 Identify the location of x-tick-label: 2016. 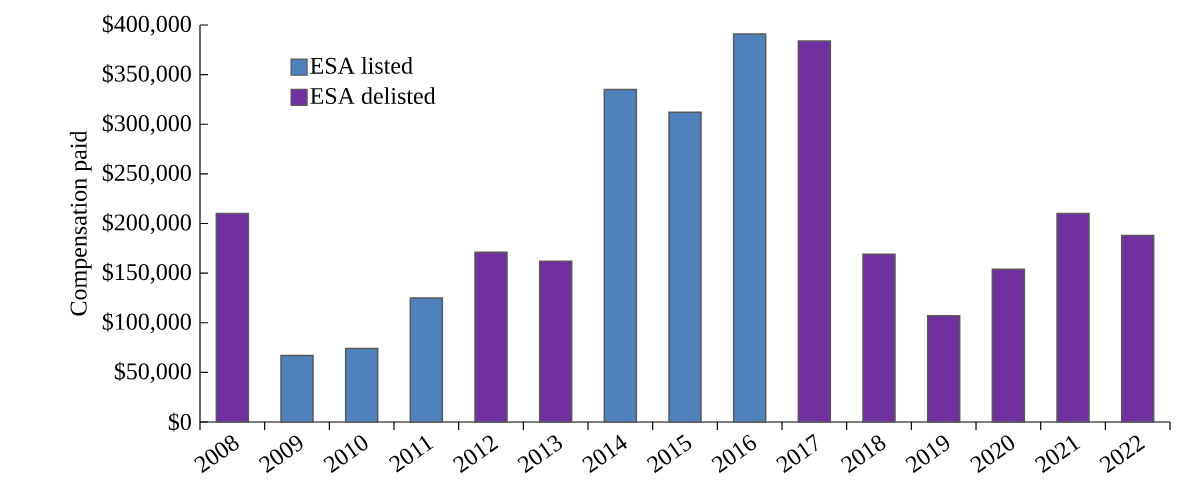
(734, 454).